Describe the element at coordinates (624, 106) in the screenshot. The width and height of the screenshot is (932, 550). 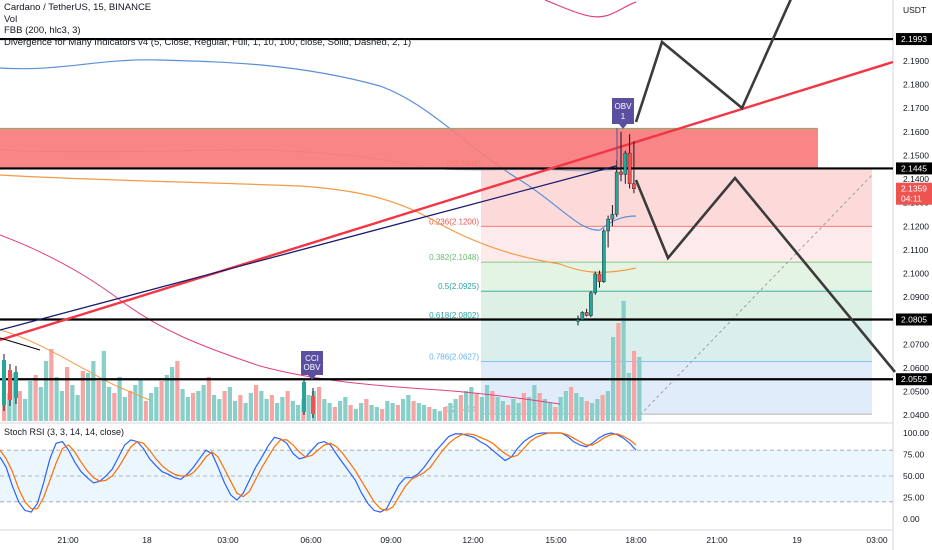
I see `obv-marker-text: OBV` at that location.